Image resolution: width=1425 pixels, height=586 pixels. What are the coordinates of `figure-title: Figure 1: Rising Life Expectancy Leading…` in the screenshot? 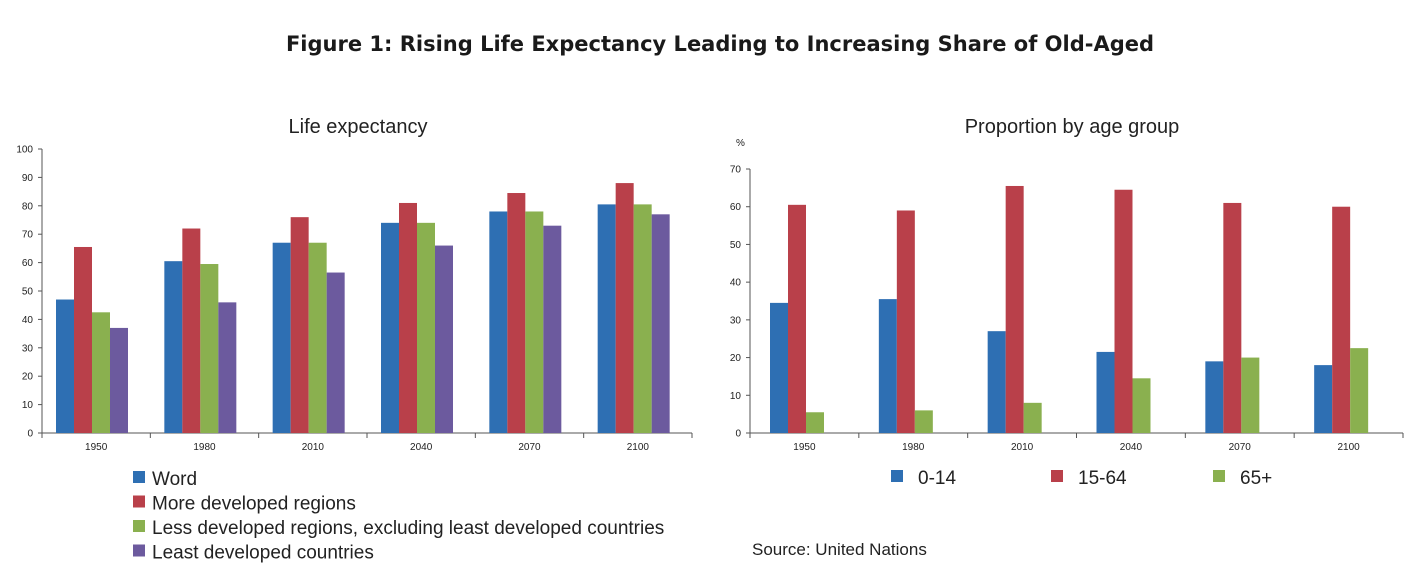 It's located at (720, 44).